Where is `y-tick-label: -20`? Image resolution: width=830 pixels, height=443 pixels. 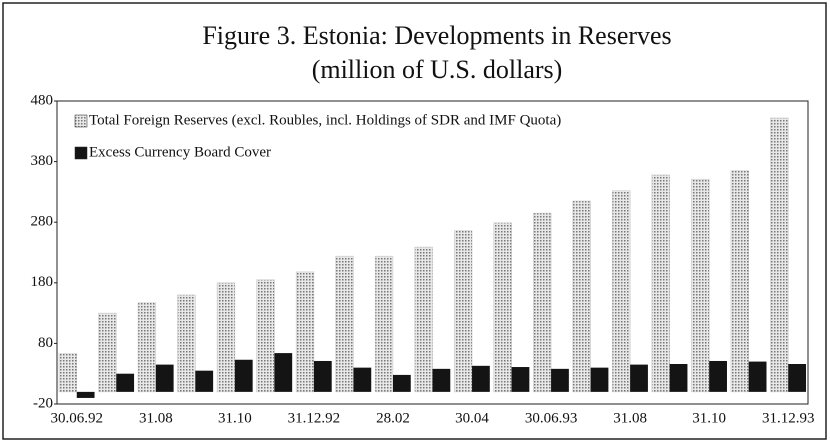
y-tick-label: -20 is located at coordinates (43, 403).